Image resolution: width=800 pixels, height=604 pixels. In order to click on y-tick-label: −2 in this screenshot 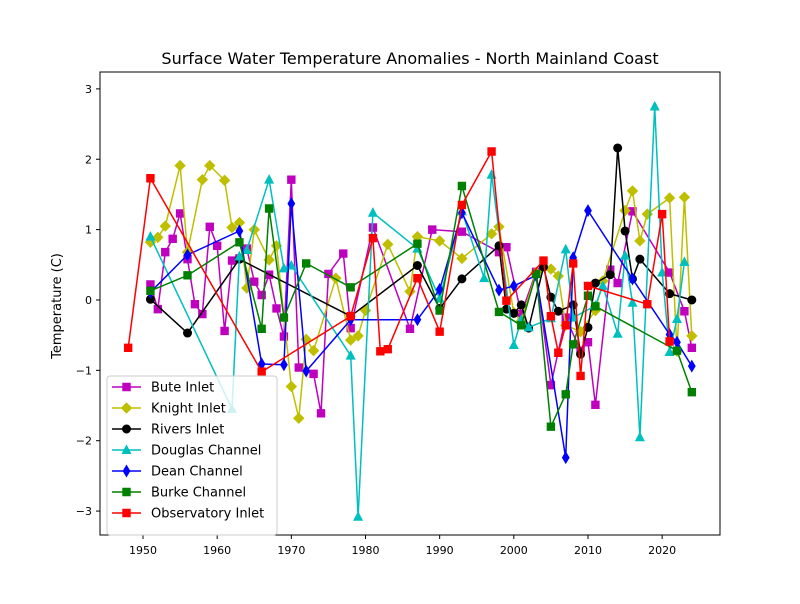, I will do `click(84, 441)`.